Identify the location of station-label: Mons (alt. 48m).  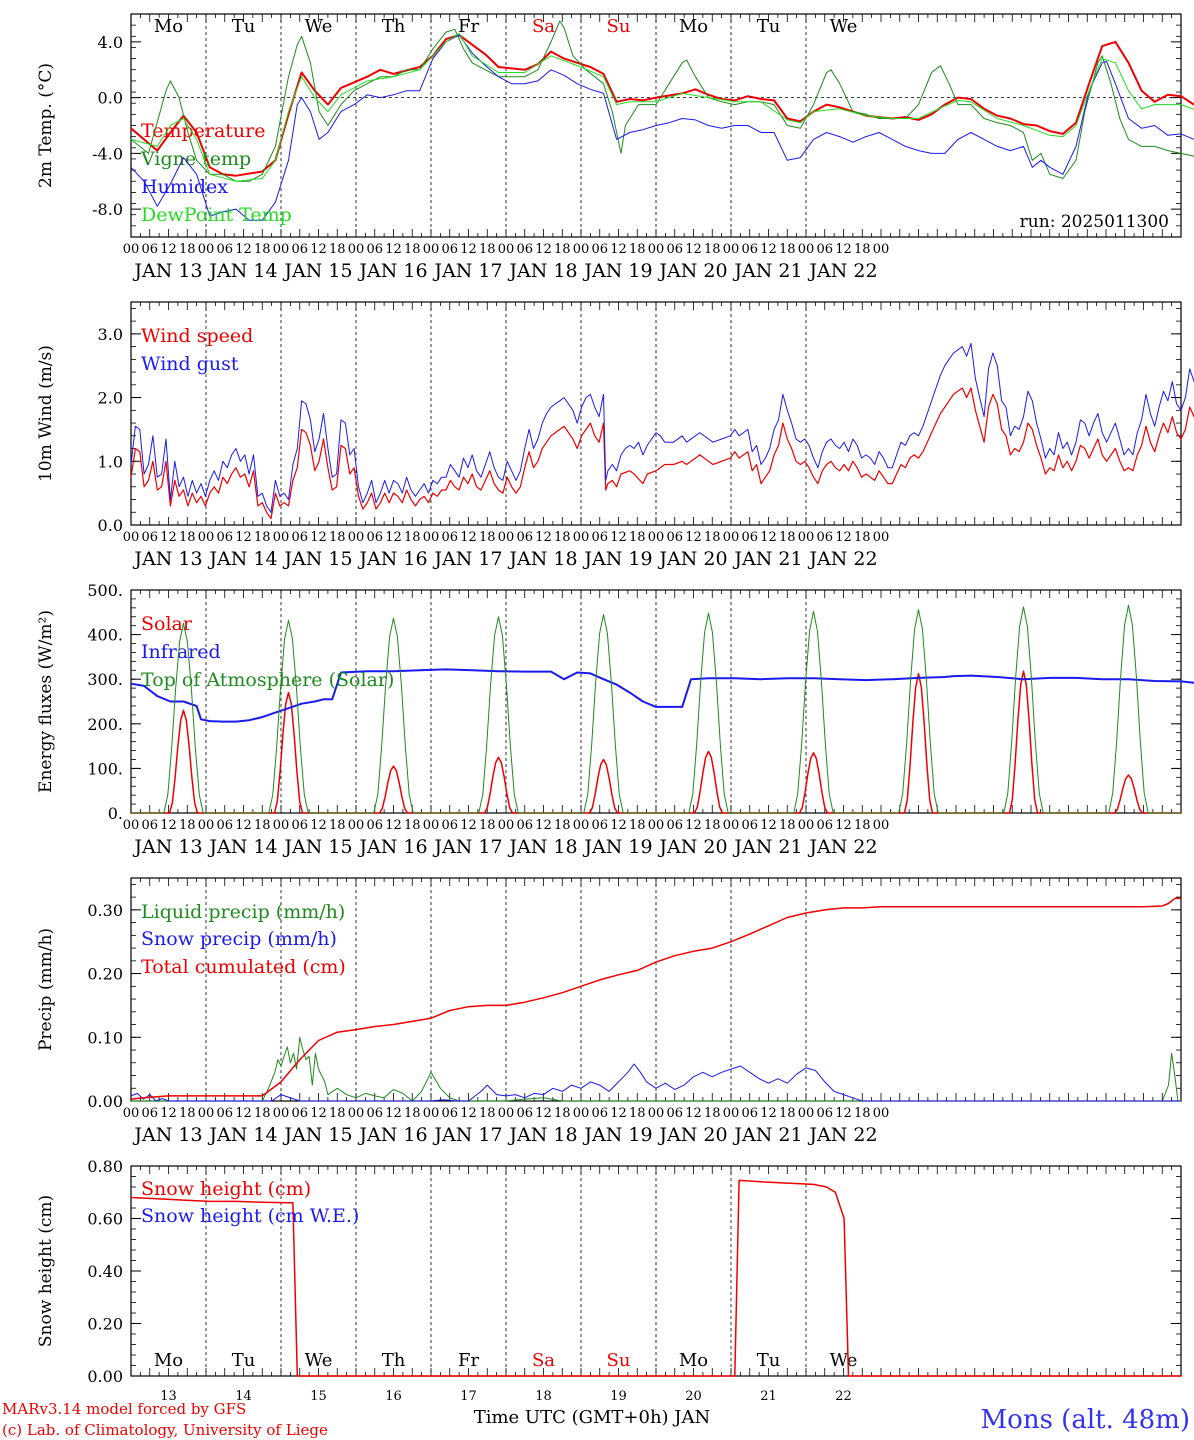
(1085, 1420).